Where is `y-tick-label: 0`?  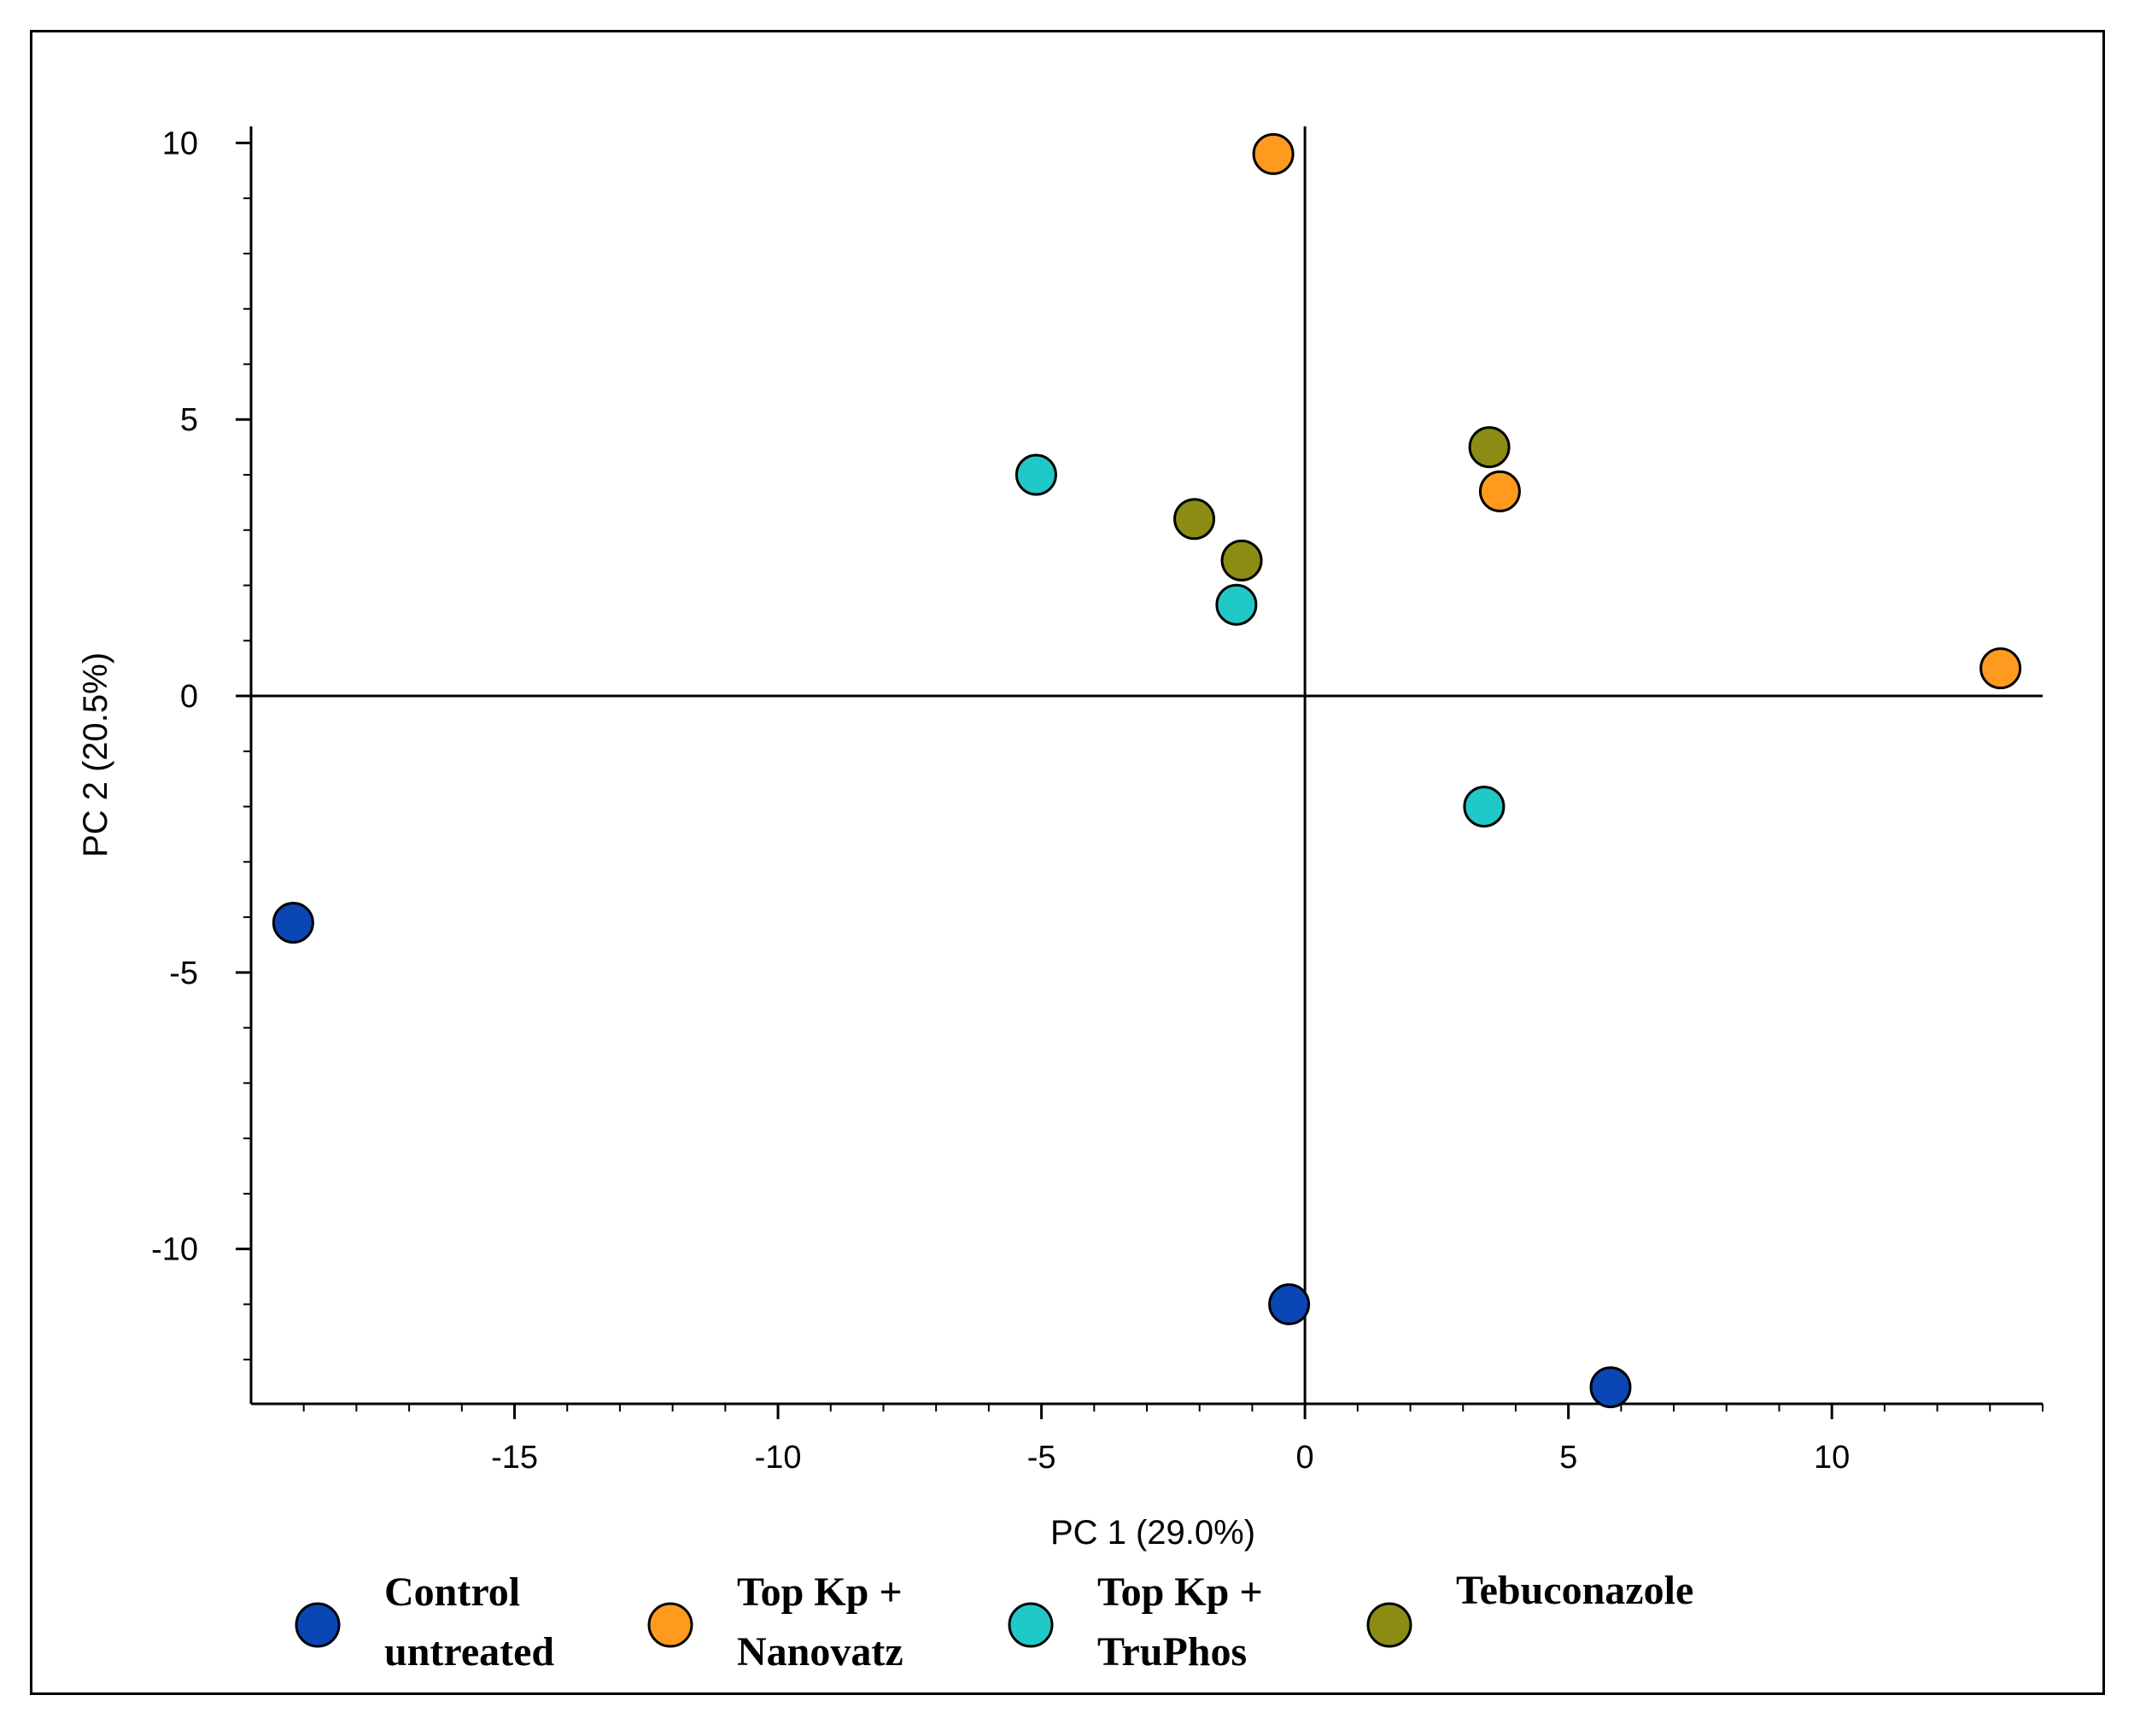
y-tick-label: 0 is located at coordinates (189, 697).